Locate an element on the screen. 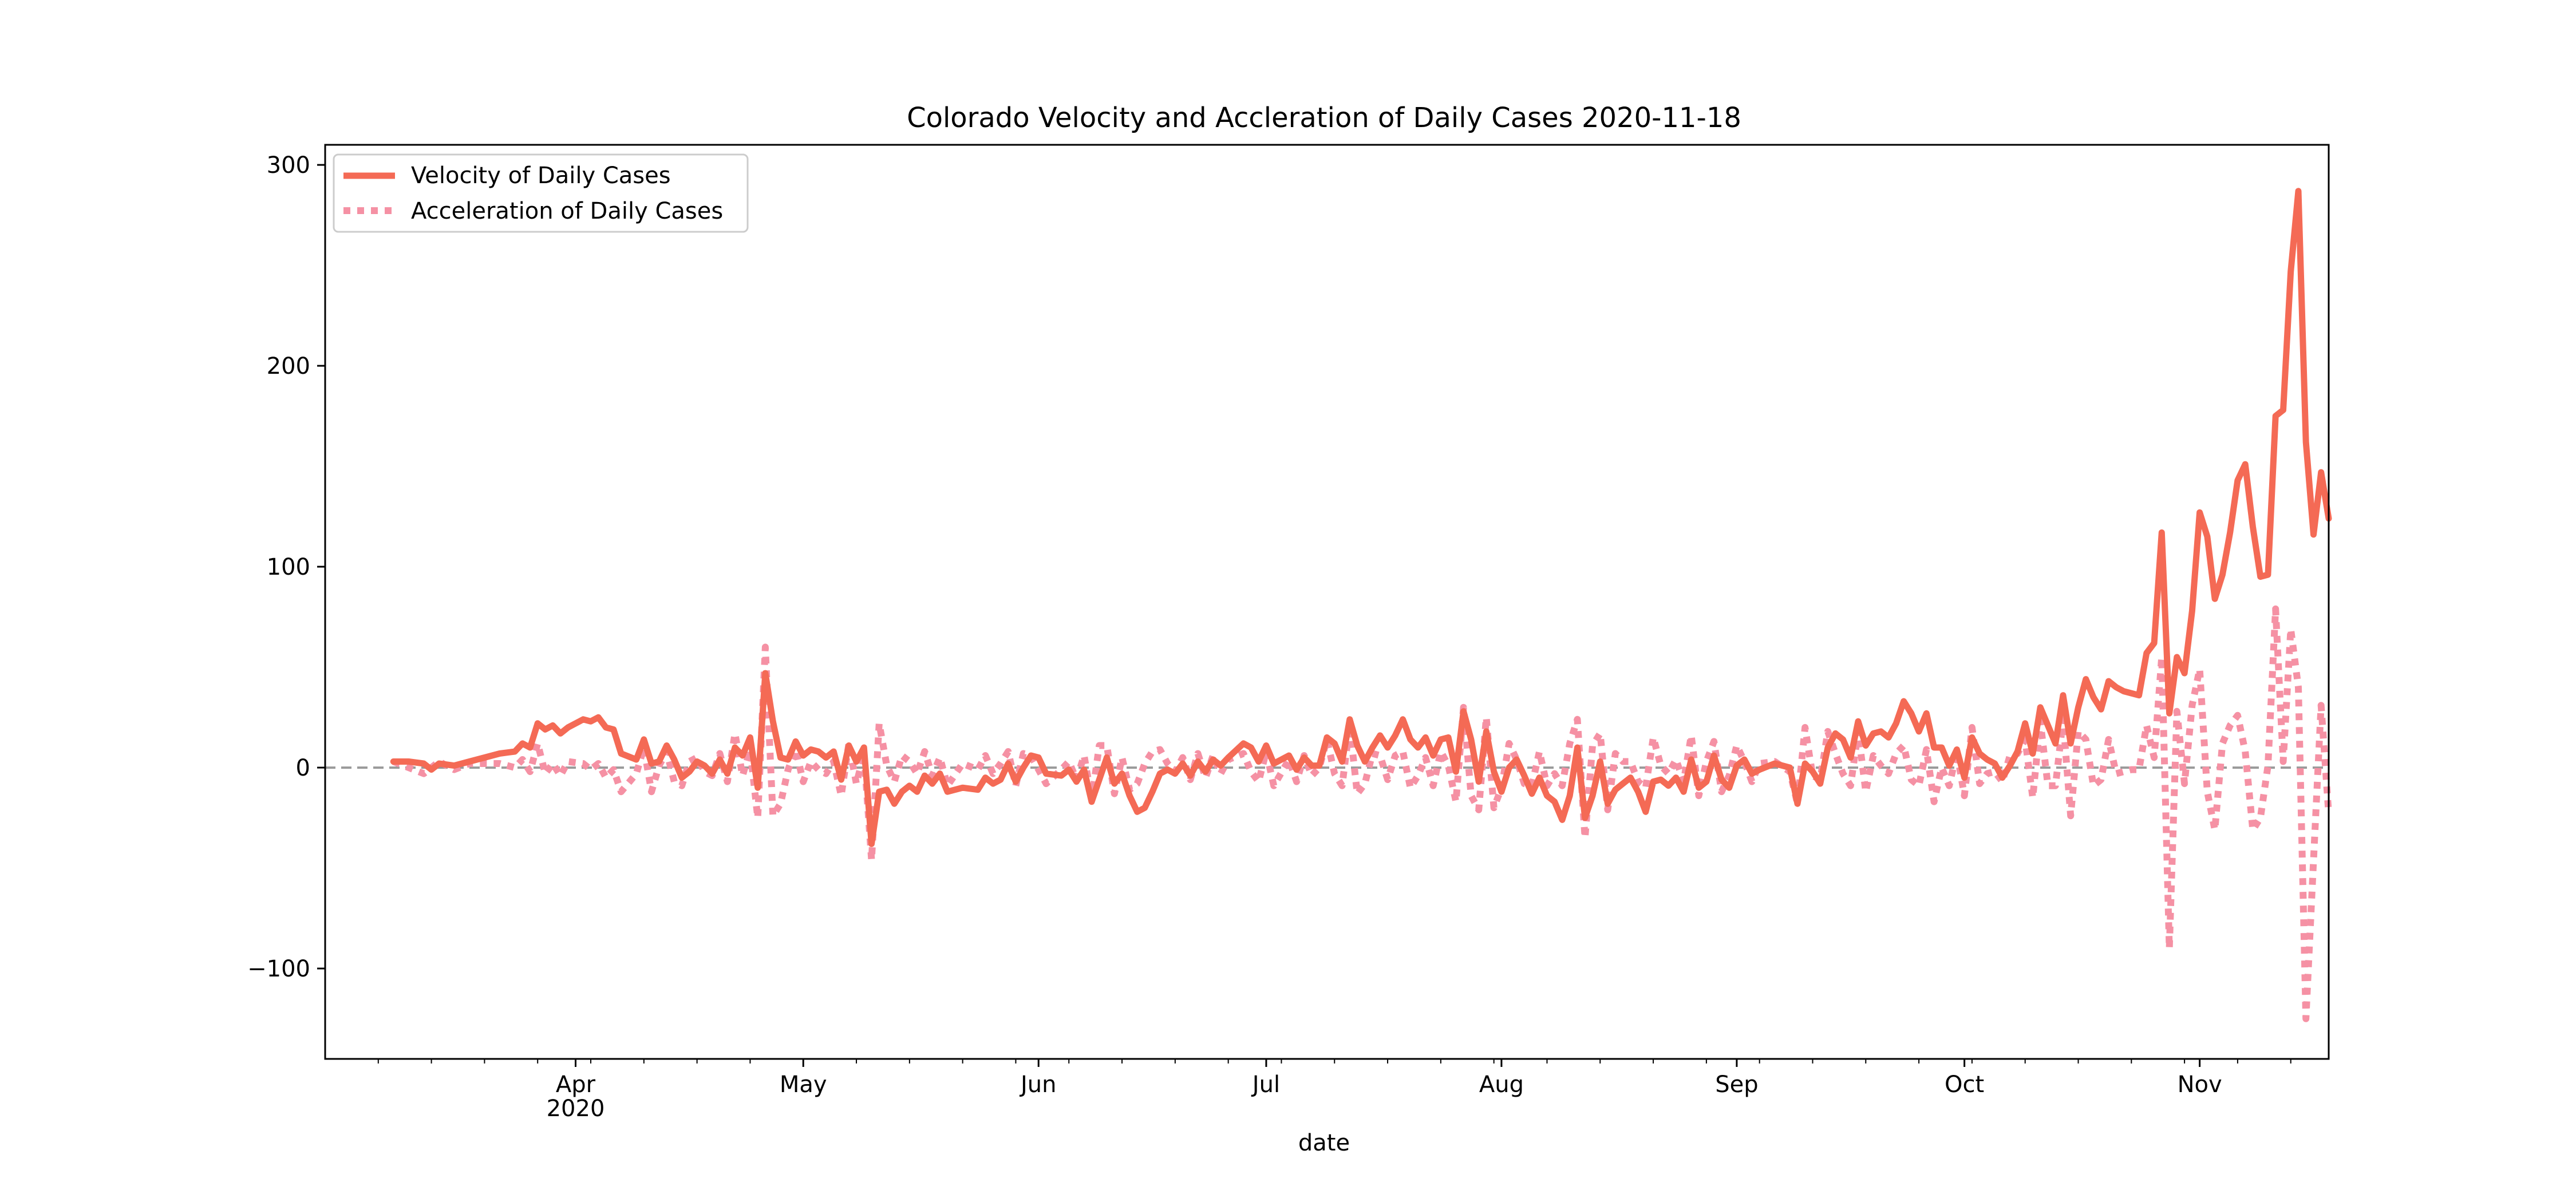  x-tick-label: Jun is located at coordinates (1038, 1085).